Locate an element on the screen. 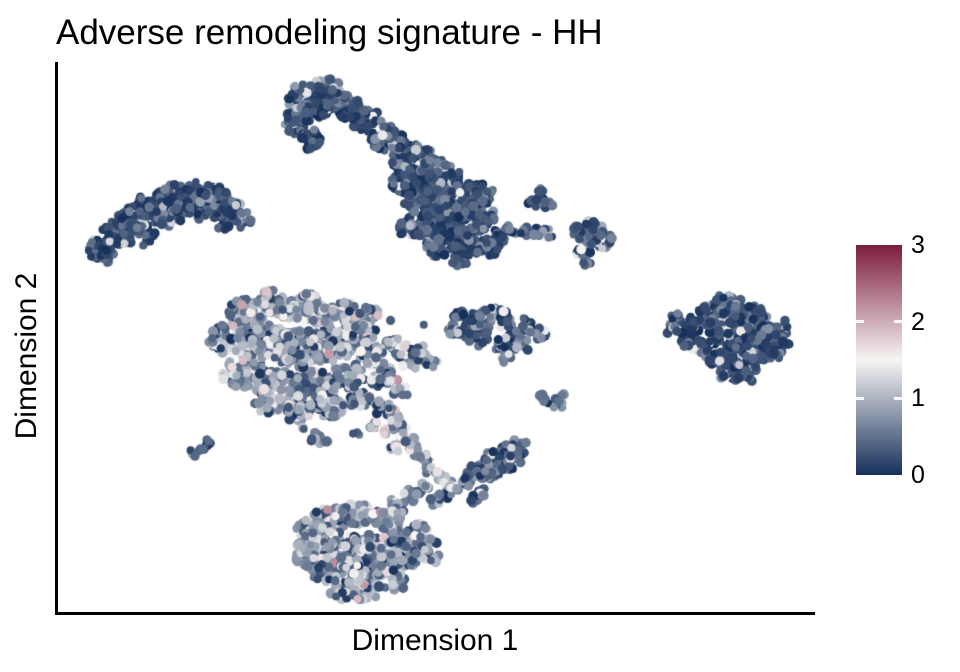 The image size is (960, 672). colorbar-tick-2-right is located at coordinates (898, 321).